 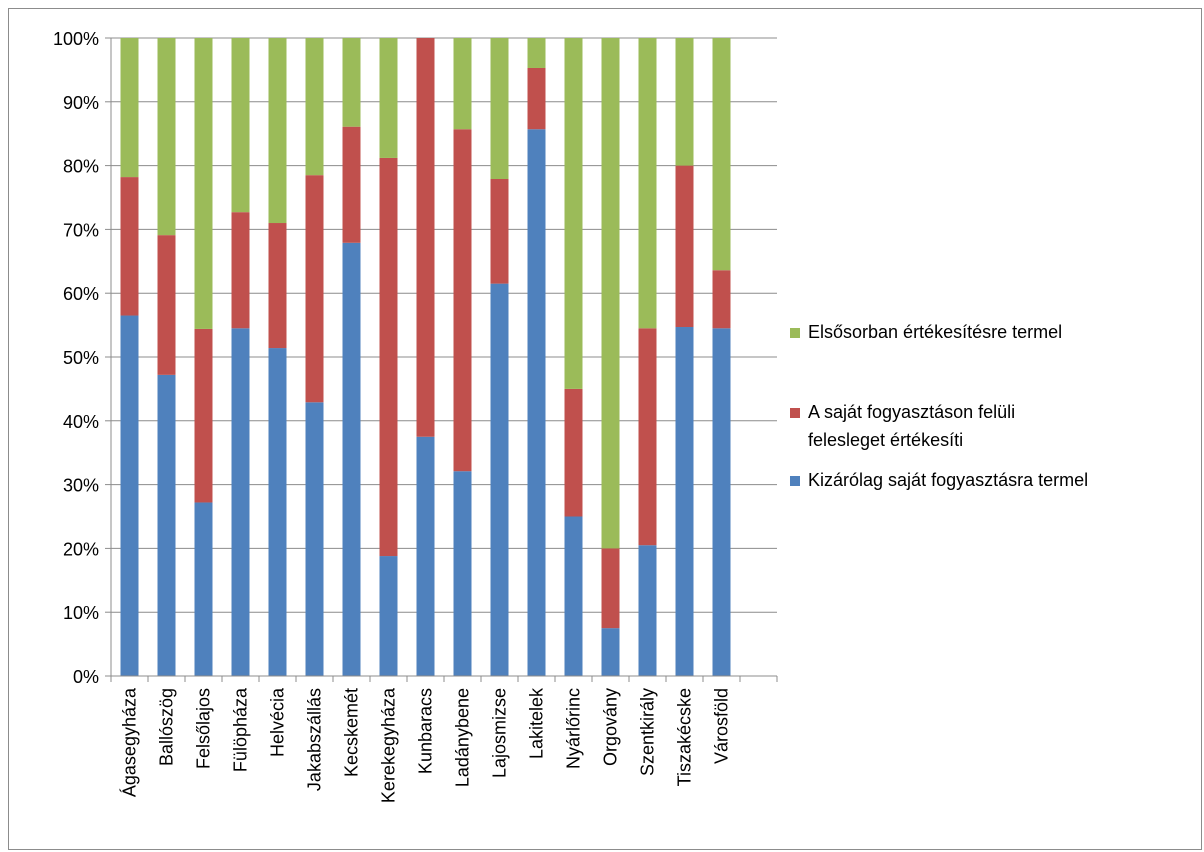 I want to click on y-tick-label: 60%, so click(x=81, y=294).